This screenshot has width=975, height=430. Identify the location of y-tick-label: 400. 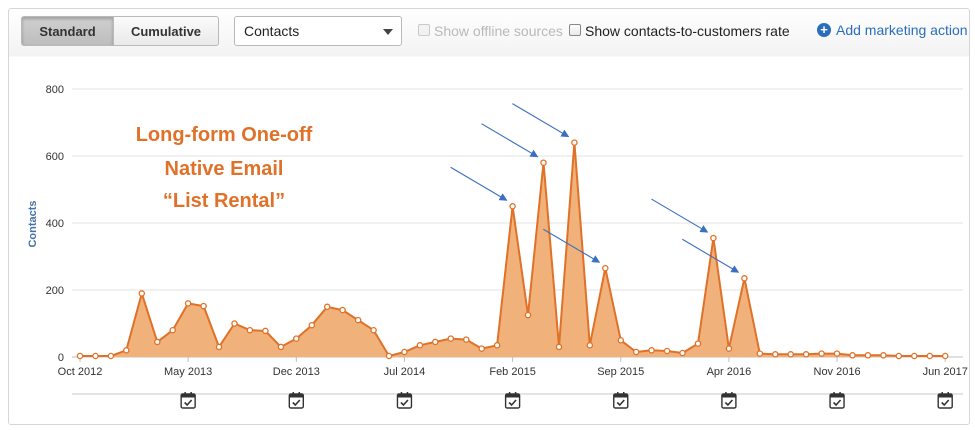
(55, 224).